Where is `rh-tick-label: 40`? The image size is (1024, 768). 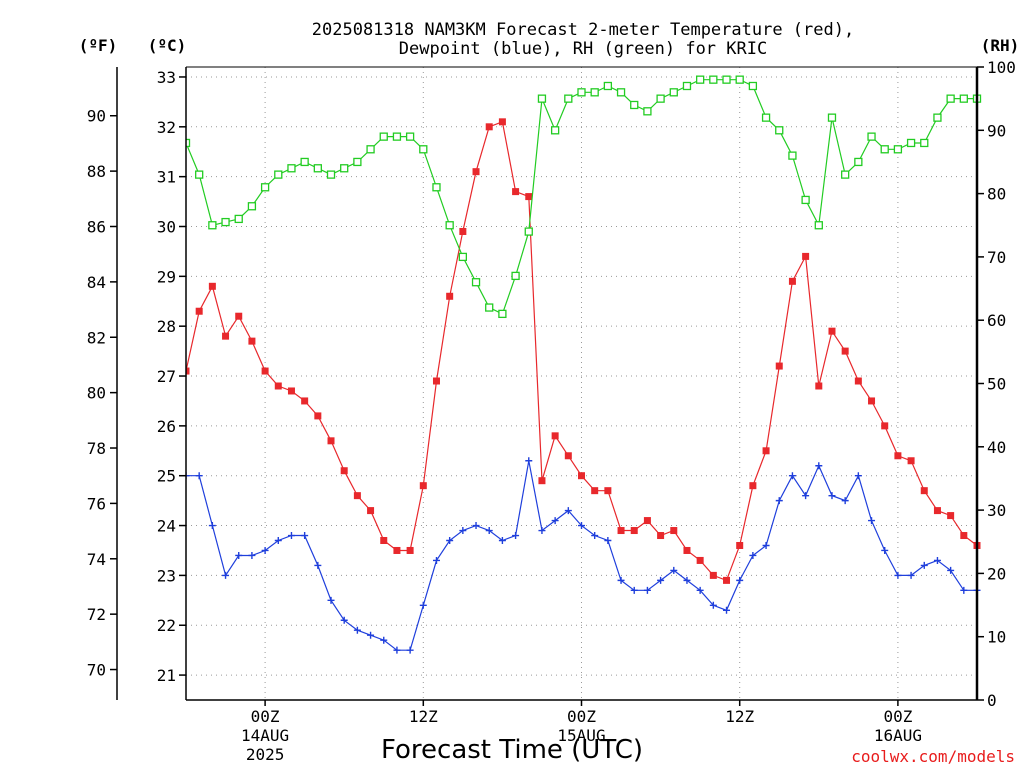 rh-tick-label: 40 is located at coordinates (996, 447).